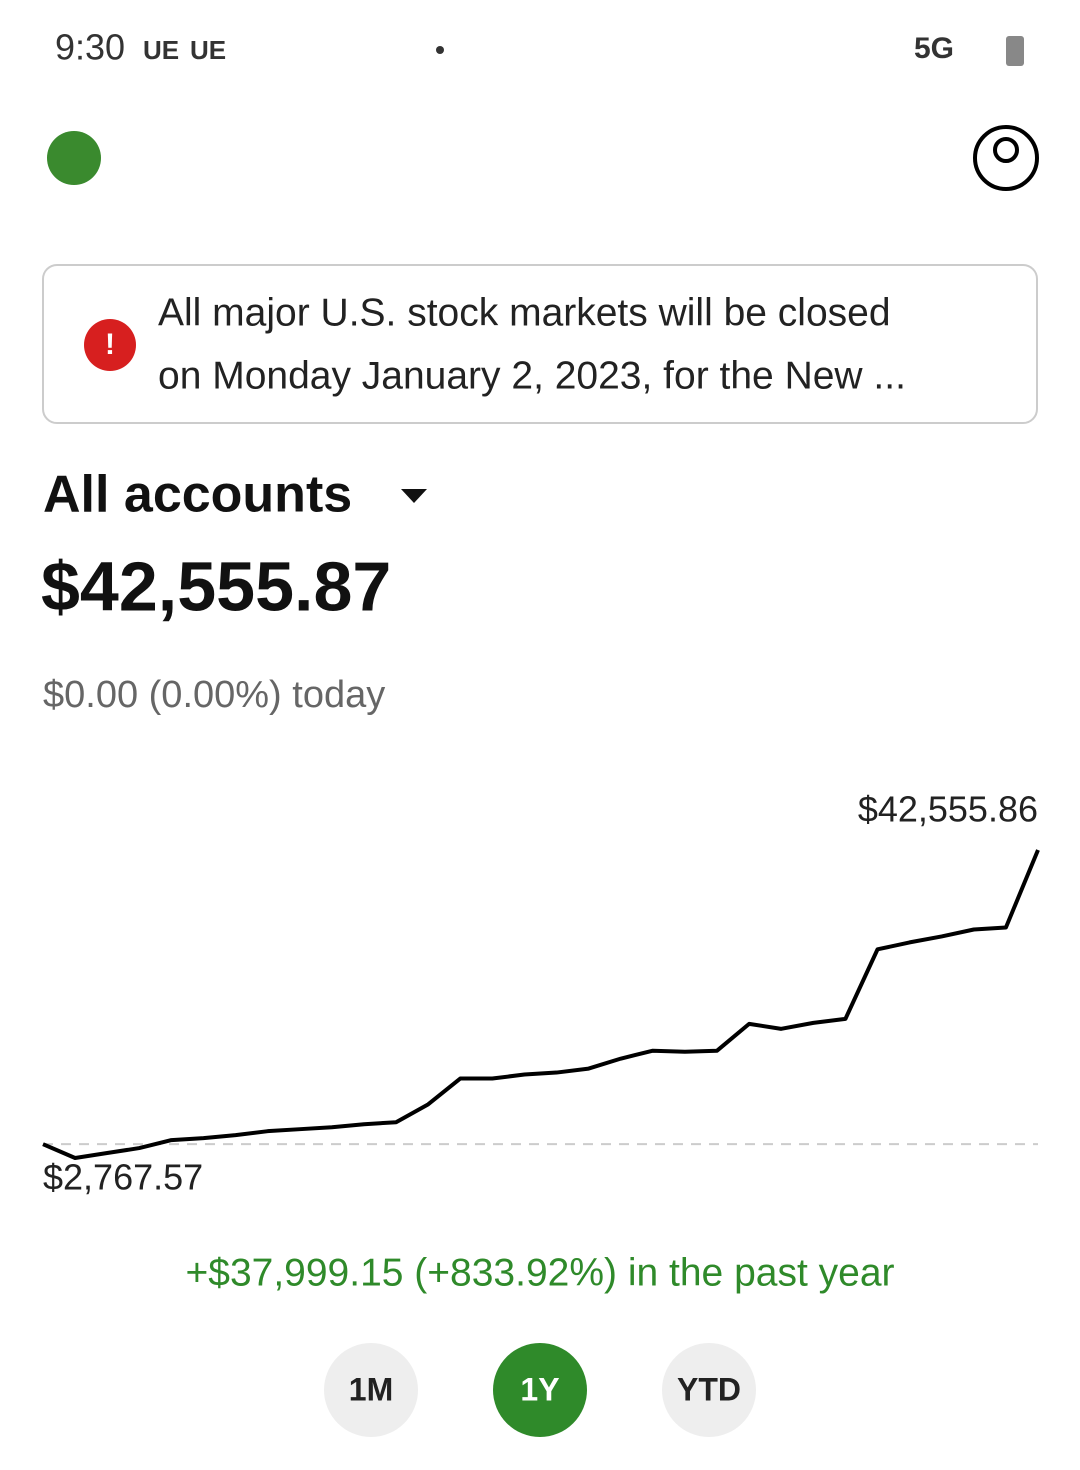 The height and width of the screenshot is (1470, 1080). Describe the element at coordinates (1015, 51) in the screenshot. I see `battery` at that location.